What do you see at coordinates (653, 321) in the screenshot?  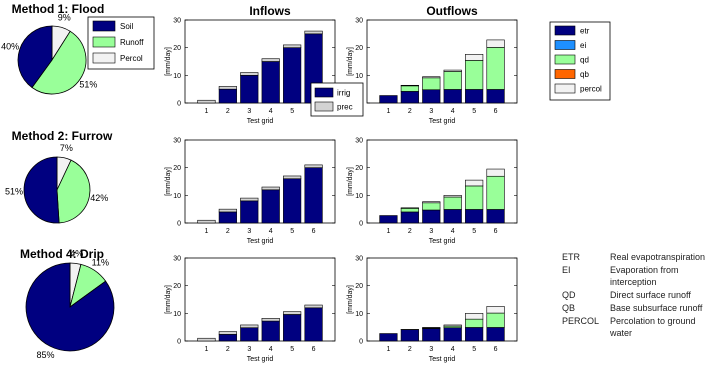 I see `glossary-definition: Percolation to ground` at bounding box center [653, 321].